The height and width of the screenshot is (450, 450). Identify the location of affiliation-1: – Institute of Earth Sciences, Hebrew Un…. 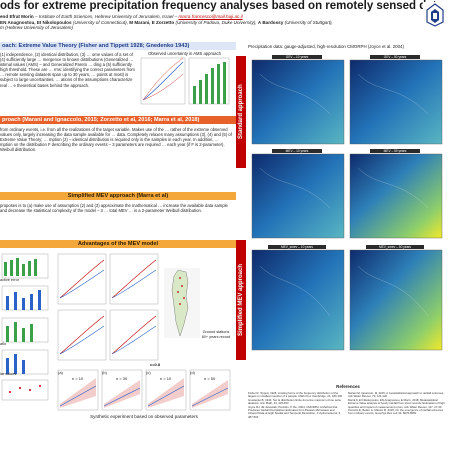
(106, 16).